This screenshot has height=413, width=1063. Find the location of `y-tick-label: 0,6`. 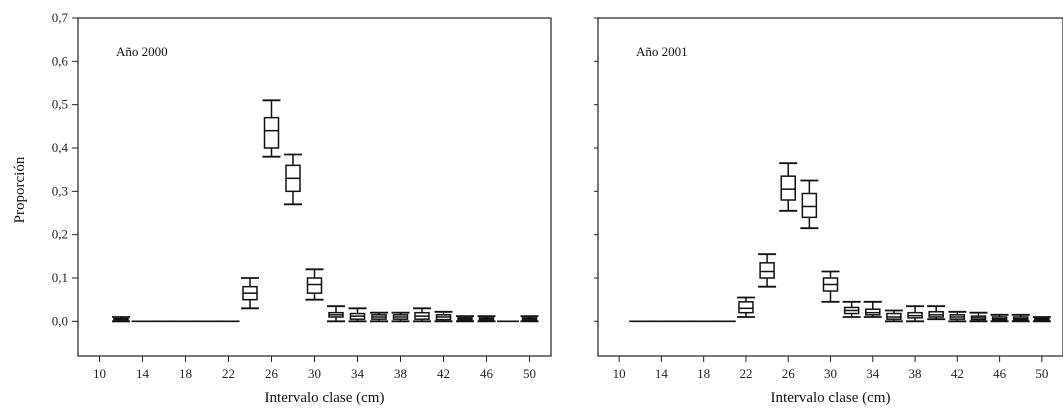

y-tick-label: 0,6 is located at coordinates (60, 60).